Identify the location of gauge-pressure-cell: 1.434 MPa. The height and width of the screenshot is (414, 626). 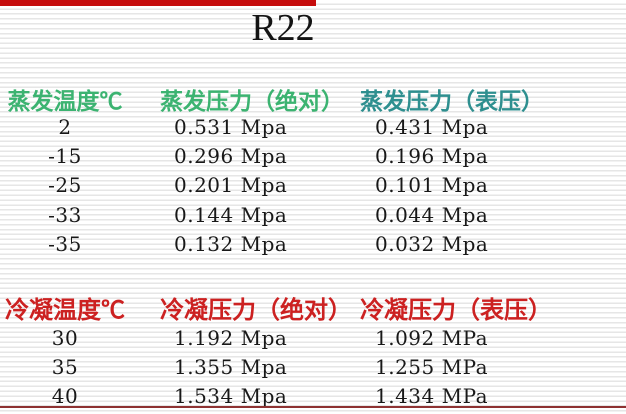
(432, 396).